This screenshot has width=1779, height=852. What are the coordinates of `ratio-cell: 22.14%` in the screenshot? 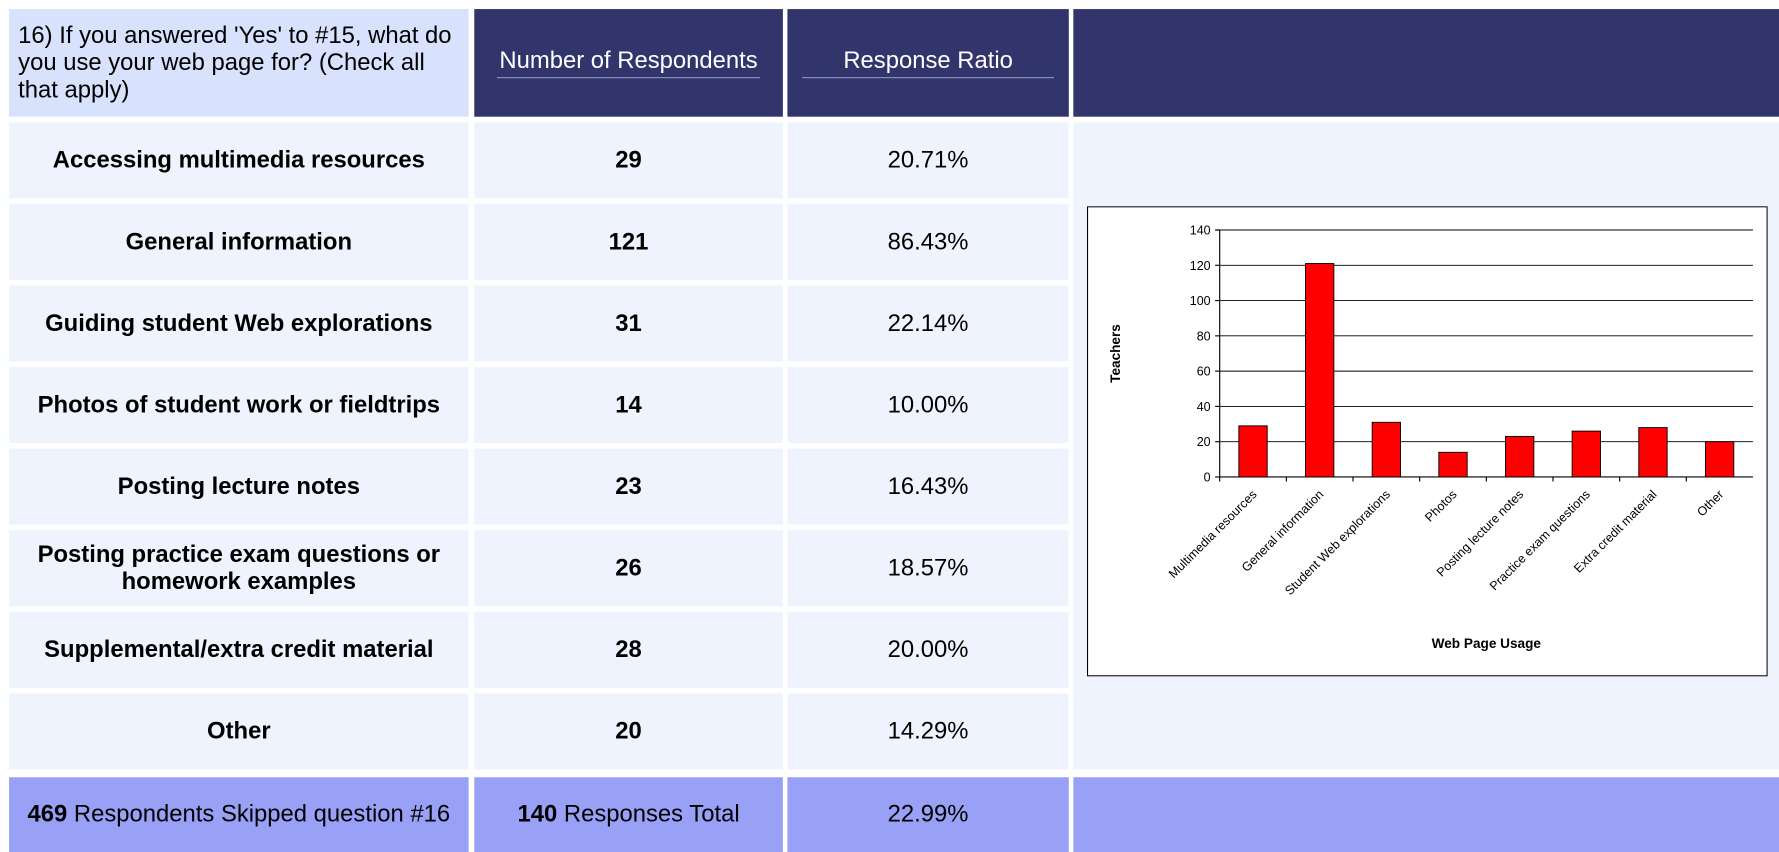 It's located at (928, 323).